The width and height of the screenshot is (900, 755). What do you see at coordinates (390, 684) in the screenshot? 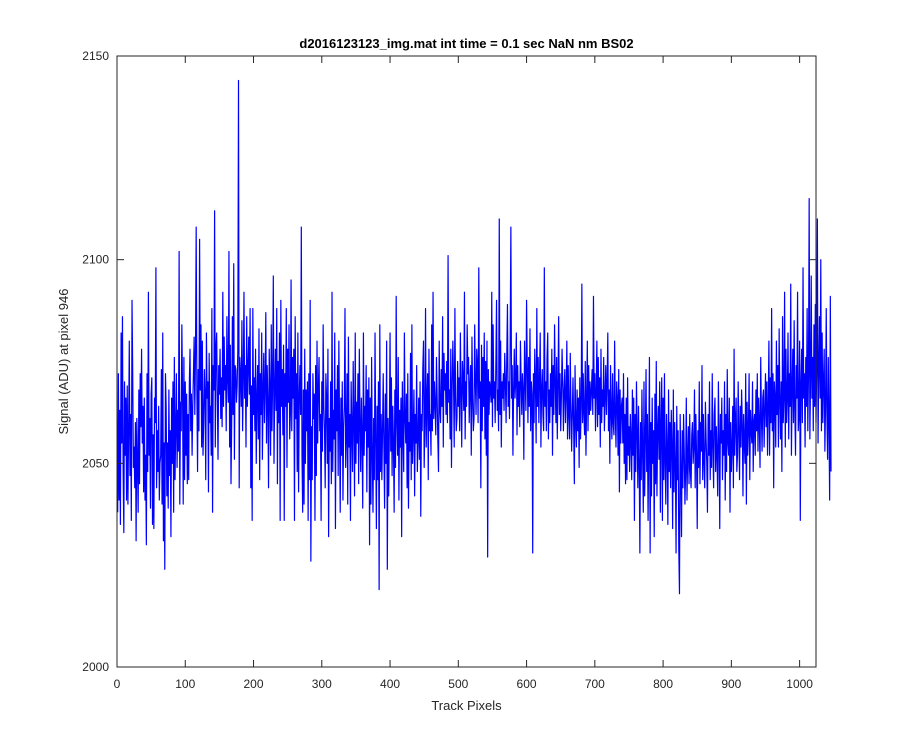
I see `x-tick-label-400: 400` at bounding box center [390, 684].